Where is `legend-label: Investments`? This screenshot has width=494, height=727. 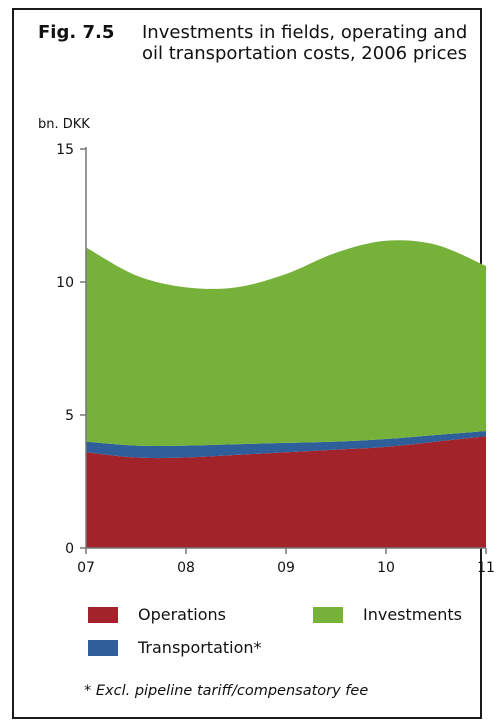
legend-label: Investments is located at coordinates (412, 614).